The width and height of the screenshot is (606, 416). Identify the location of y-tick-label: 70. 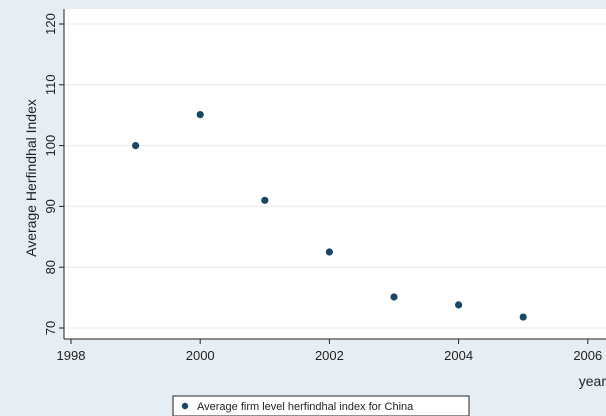
(50, 328).